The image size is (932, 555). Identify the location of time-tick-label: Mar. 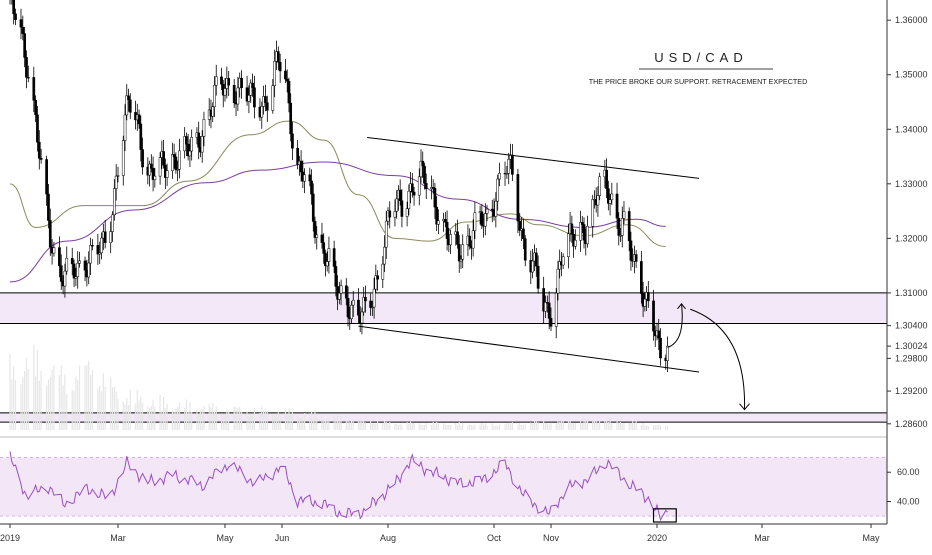
(118, 538).